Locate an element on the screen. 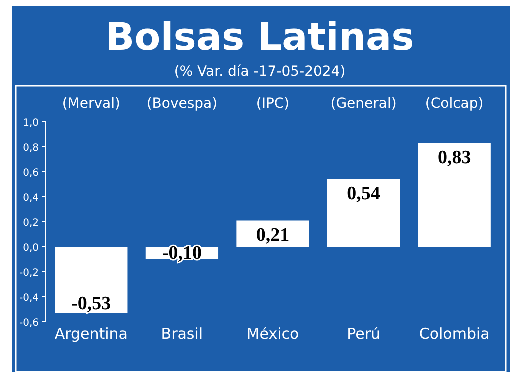 The width and height of the screenshot is (520, 384). y-tick-label: -0,2 is located at coordinates (29, 273).